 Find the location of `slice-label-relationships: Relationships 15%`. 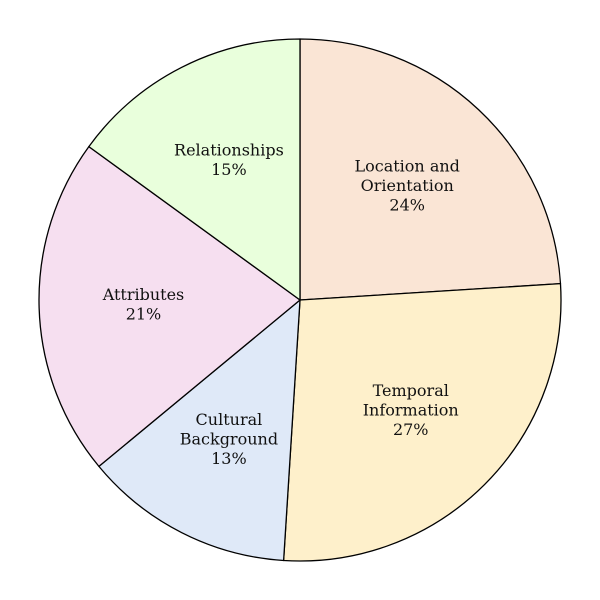

slice-label-relationships: Relationships 15% is located at coordinates (229, 160).